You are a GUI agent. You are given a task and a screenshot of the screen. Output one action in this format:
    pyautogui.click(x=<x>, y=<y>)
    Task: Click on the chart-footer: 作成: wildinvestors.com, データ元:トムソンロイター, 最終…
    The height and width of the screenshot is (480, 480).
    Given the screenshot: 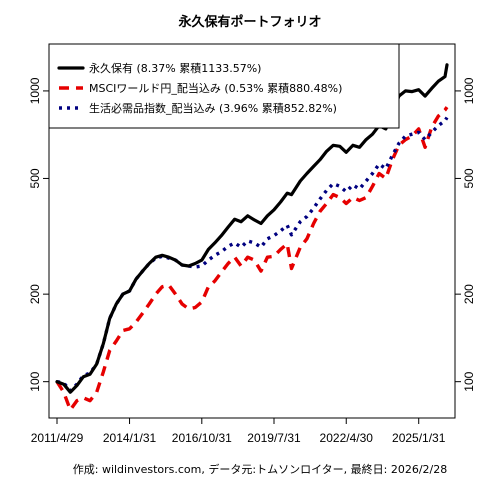 What is the action you would take?
    pyautogui.click(x=260, y=469)
    